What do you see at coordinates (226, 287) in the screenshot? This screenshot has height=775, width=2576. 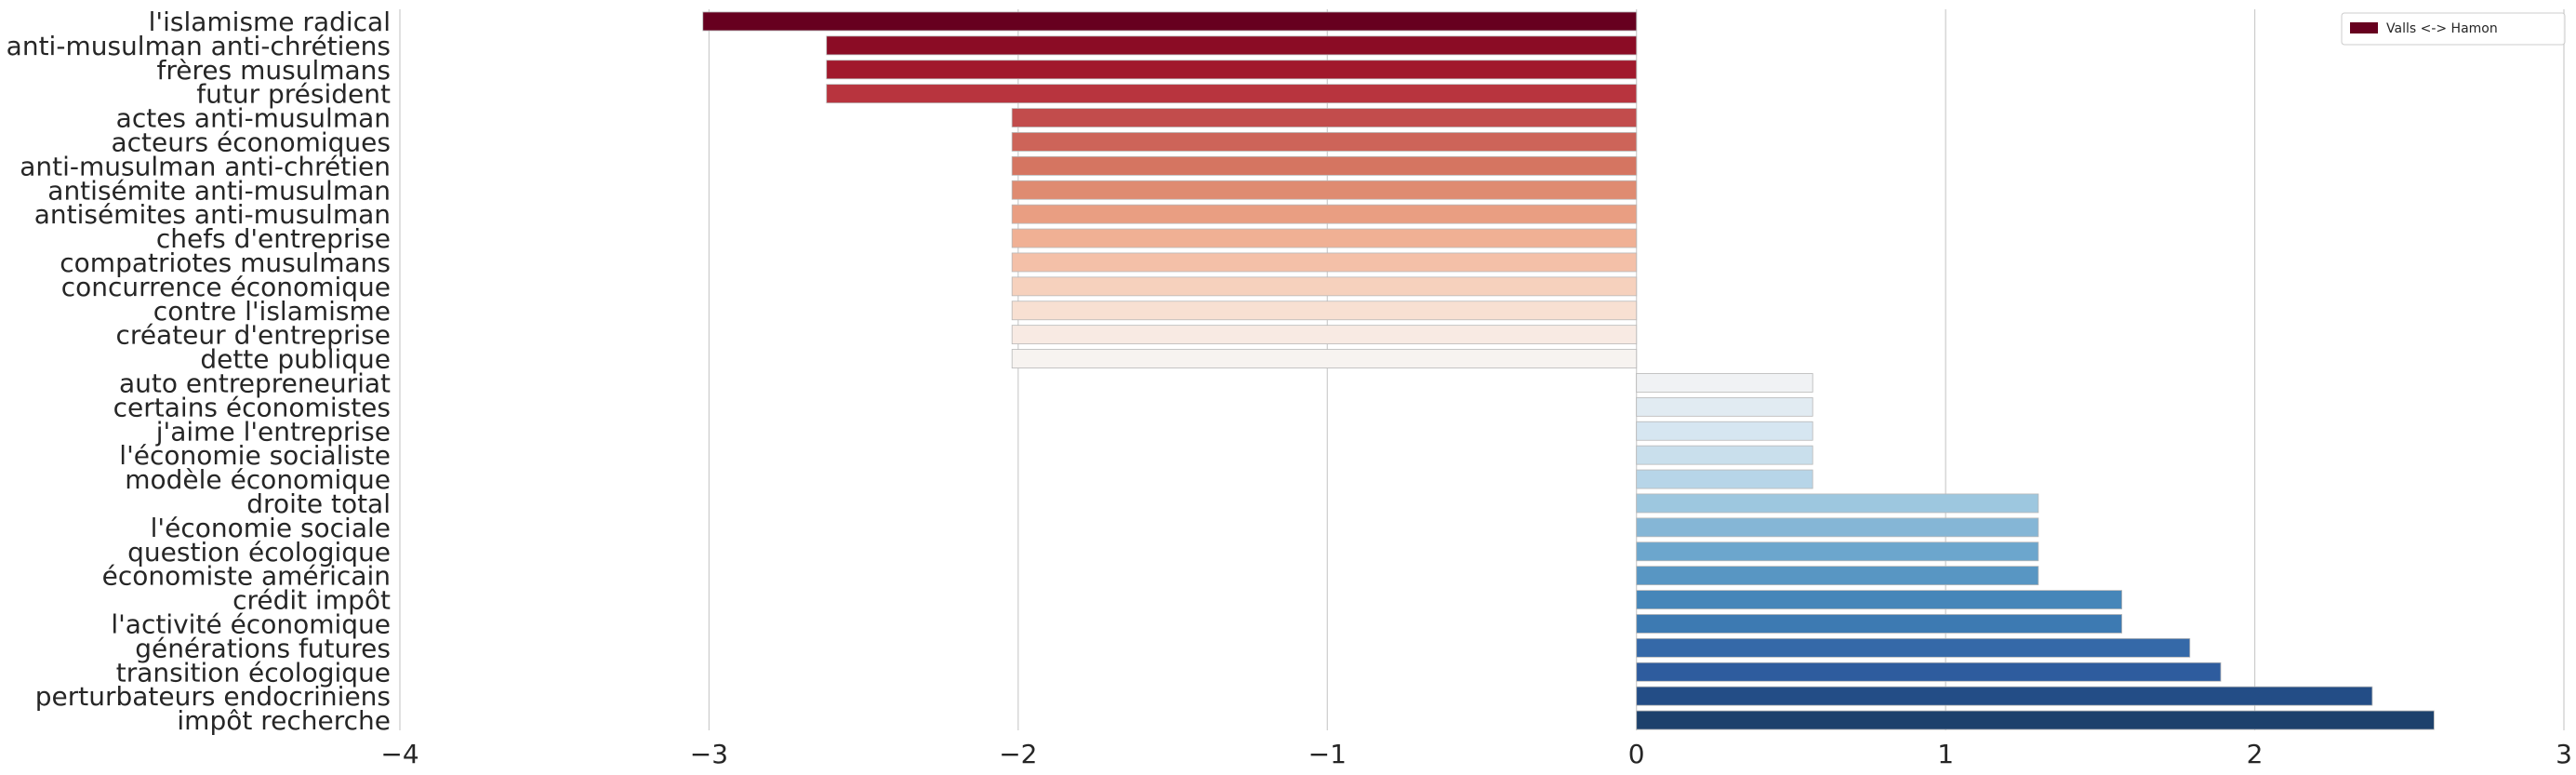 I see `category-label-11: concurrence économique` at bounding box center [226, 287].